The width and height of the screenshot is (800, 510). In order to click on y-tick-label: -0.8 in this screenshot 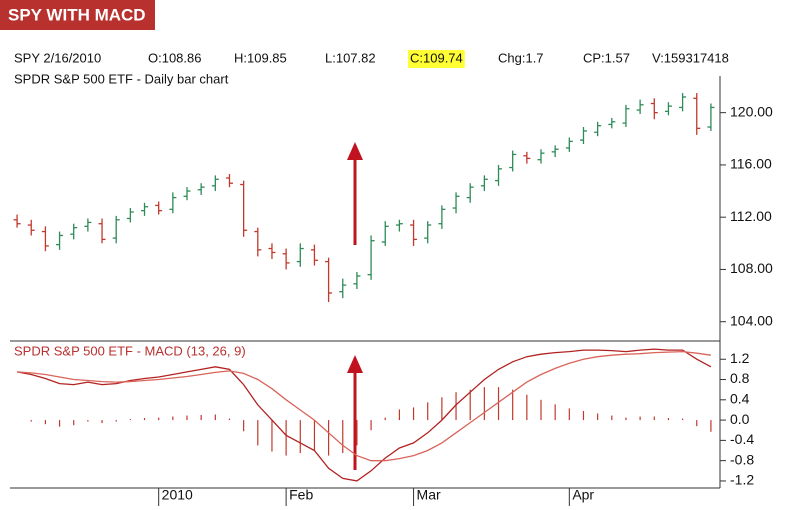, I will do `click(742, 459)`.